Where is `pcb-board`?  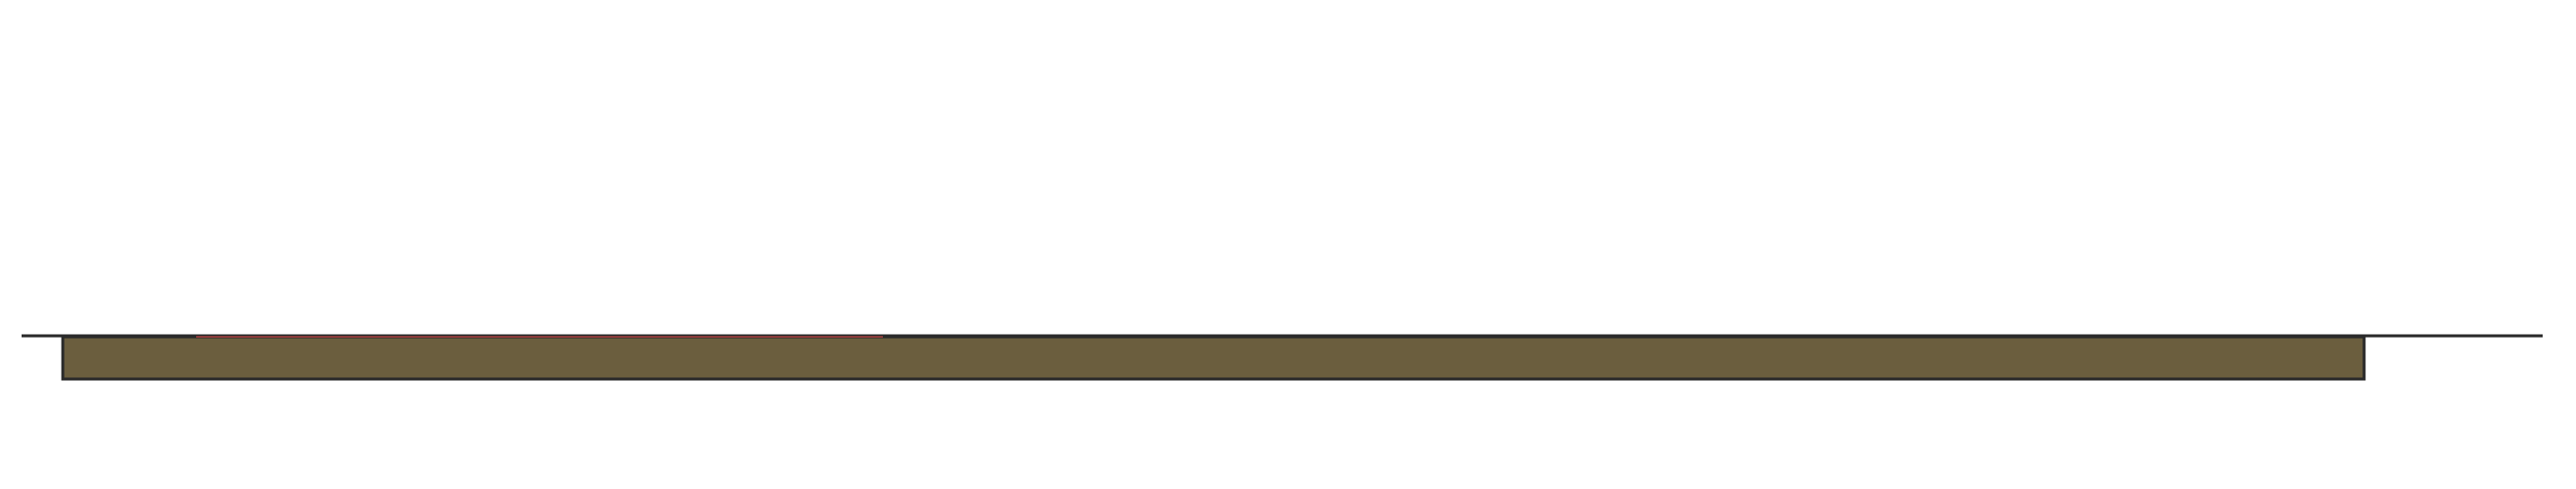 pcb-board is located at coordinates (1213, 358).